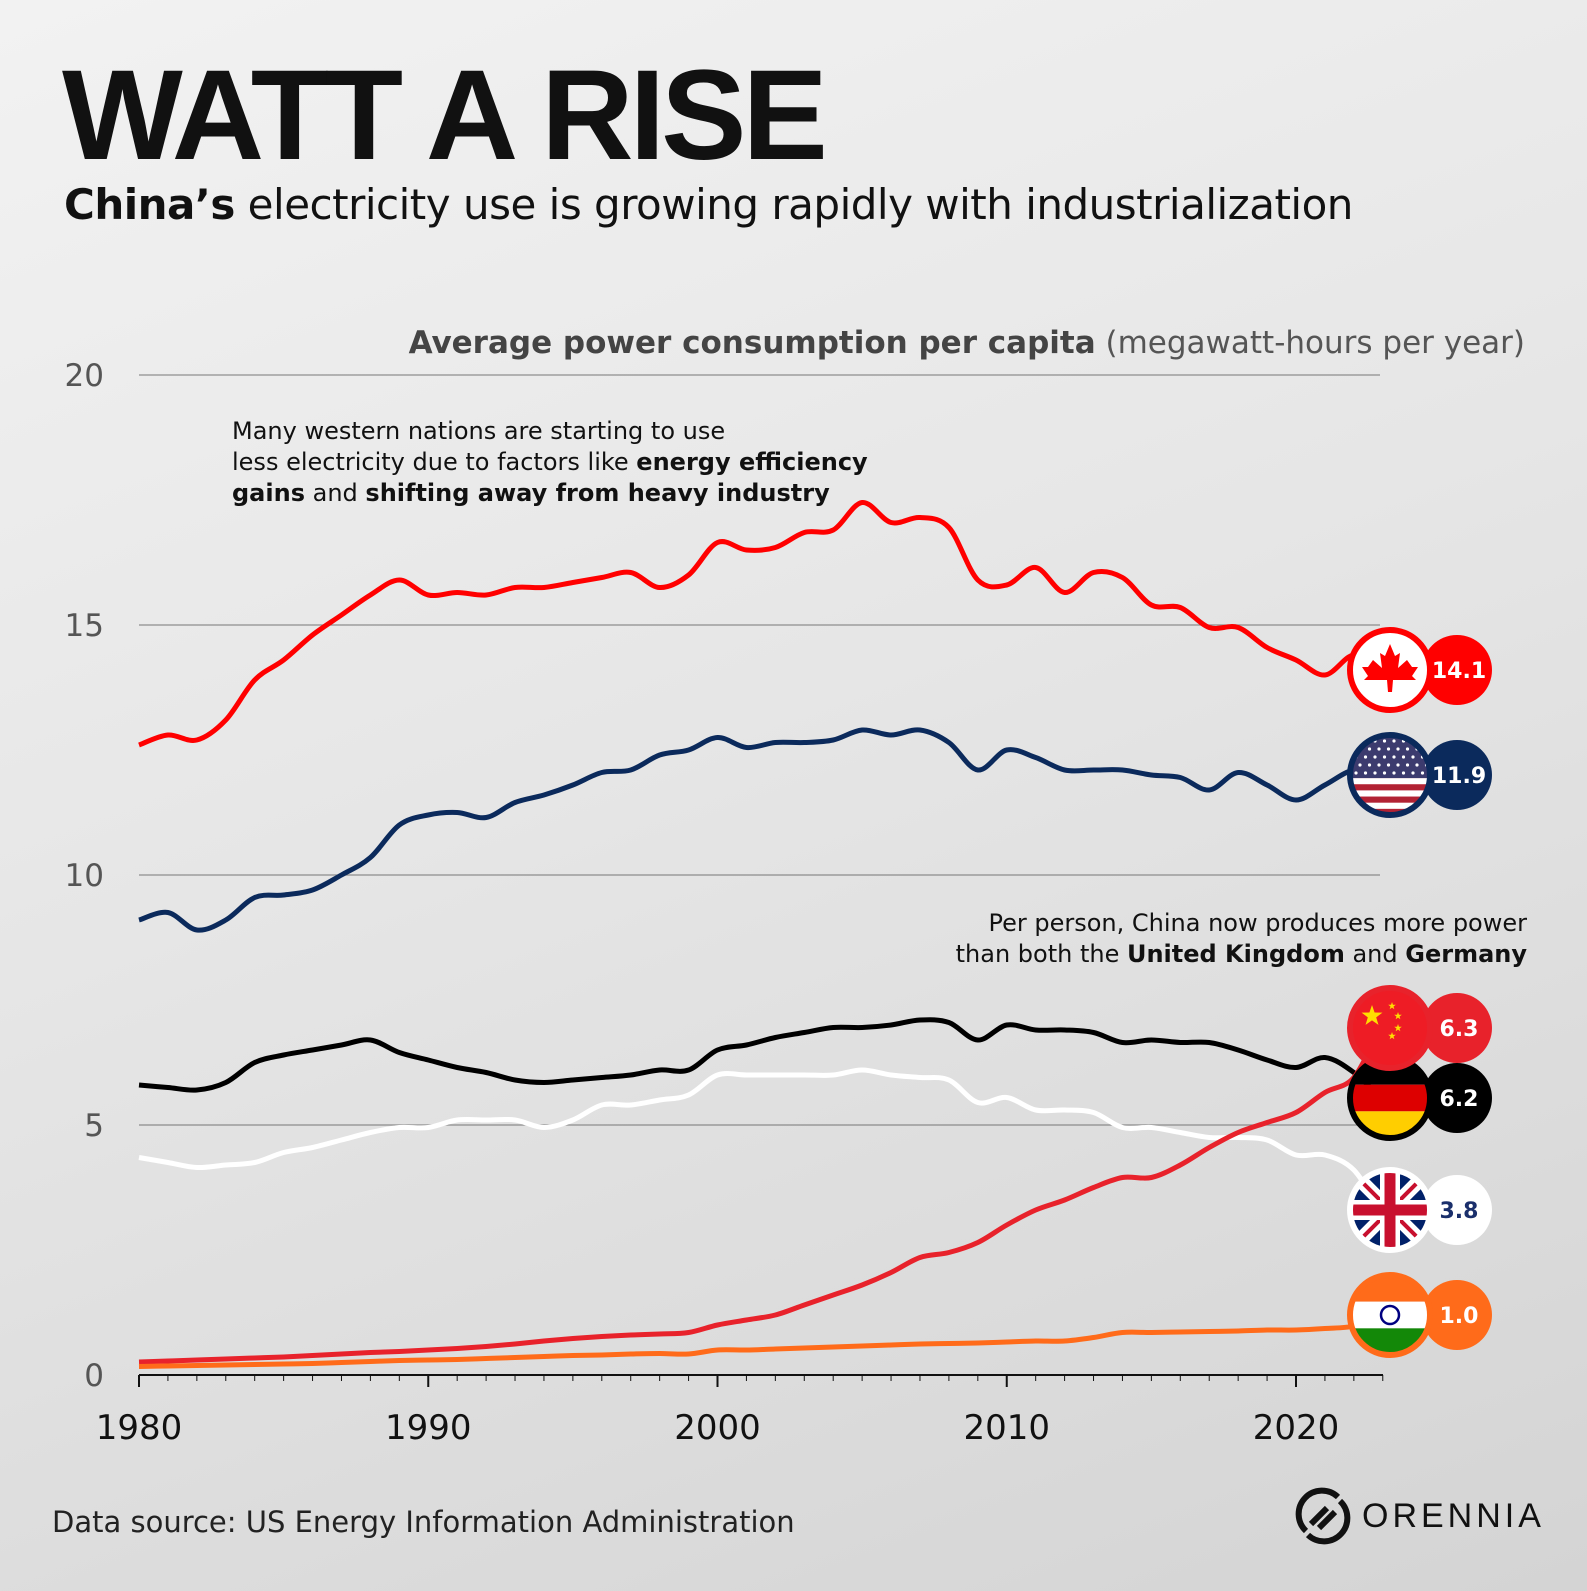 This screenshot has width=1587, height=1591. What do you see at coordinates (445, 115) in the screenshot?
I see `page-title: WATT A RISE` at bounding box center [445, 115].